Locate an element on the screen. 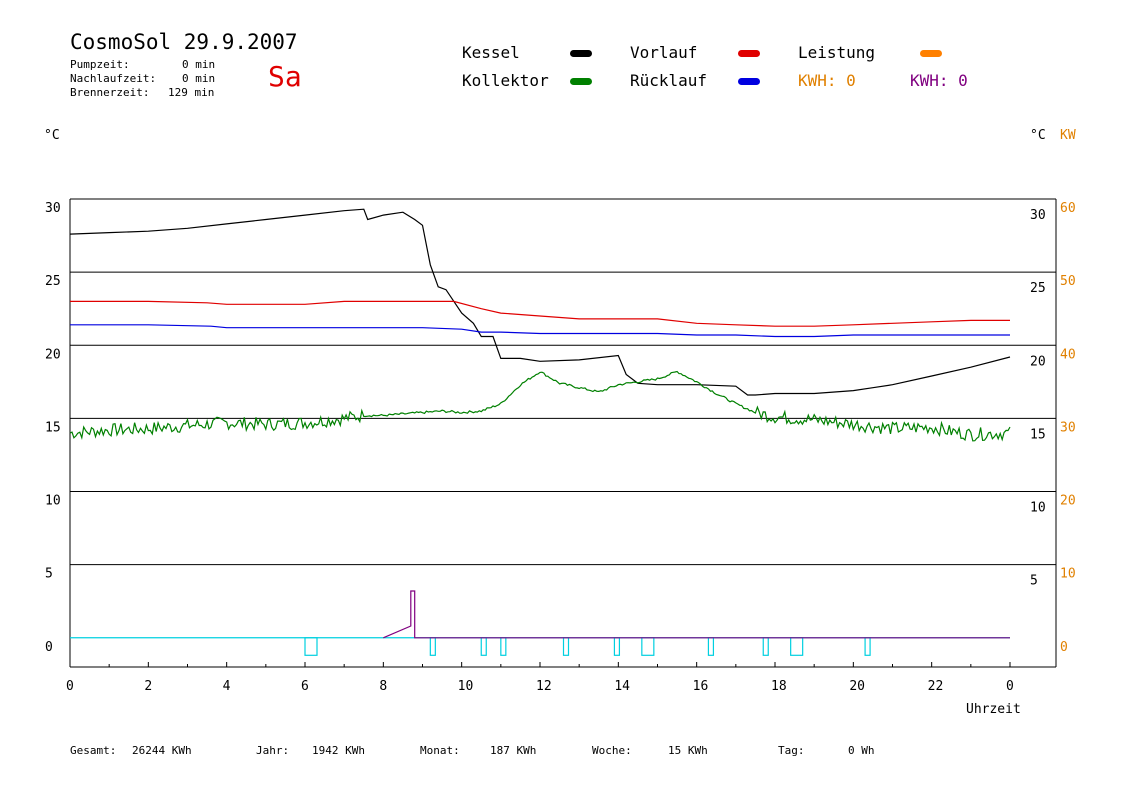  legend-ruecklauf-swatch is located at coordinates (749, 81).